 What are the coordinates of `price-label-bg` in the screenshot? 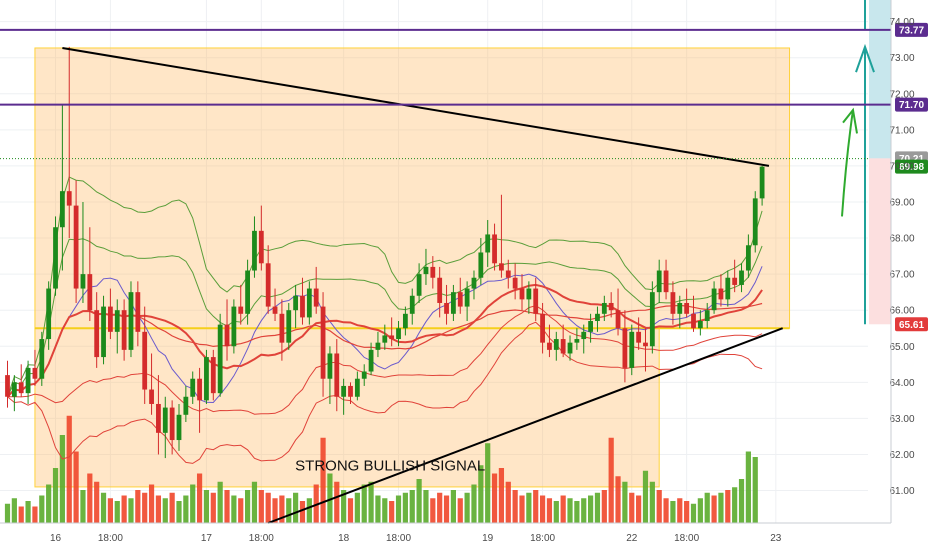 It's located at (911, 104).